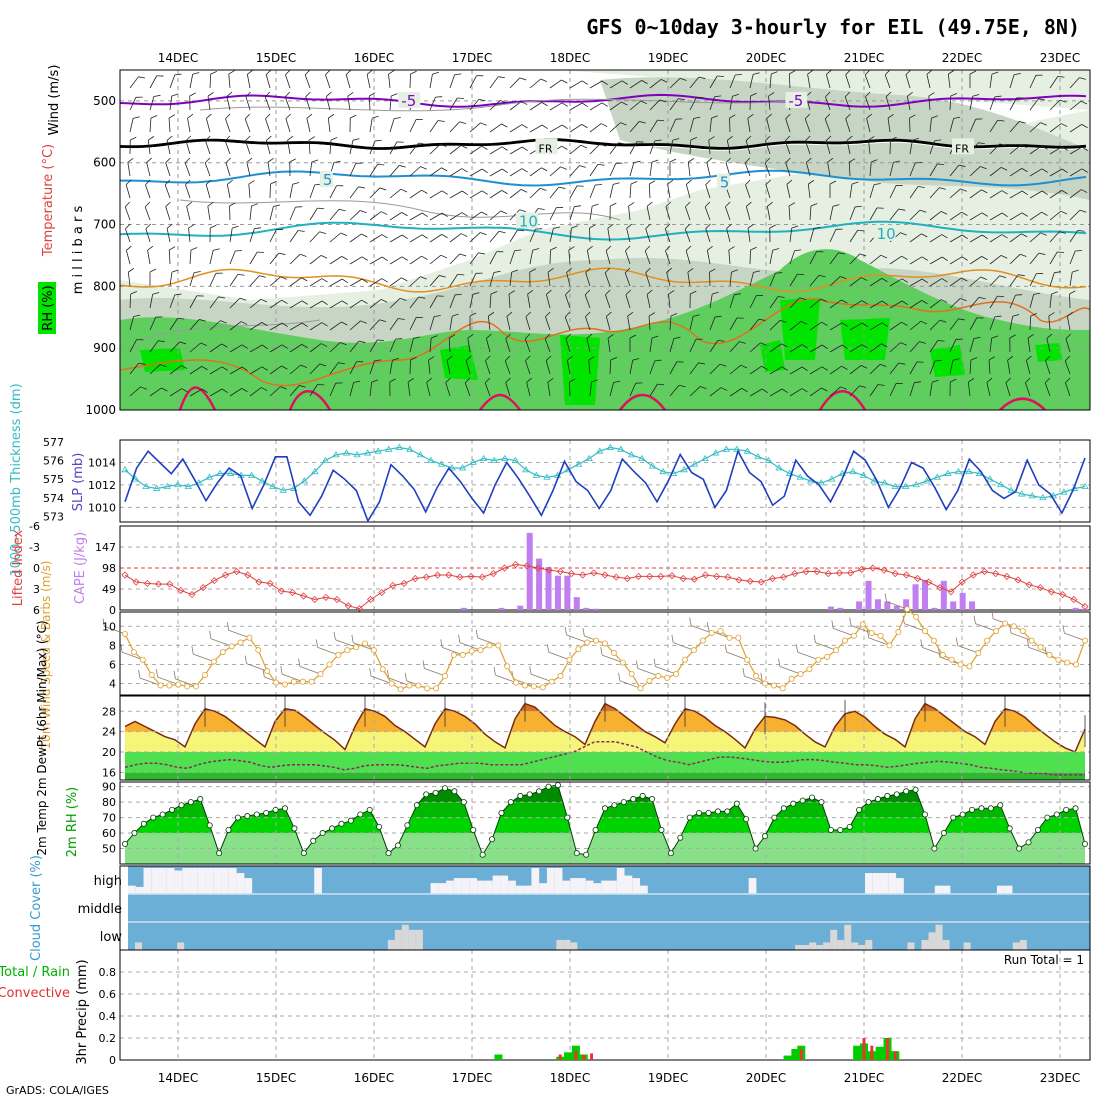  Describe the element at coordinates (962, 148) in the screenshot. I see `isotherm-label: FR` at that location.